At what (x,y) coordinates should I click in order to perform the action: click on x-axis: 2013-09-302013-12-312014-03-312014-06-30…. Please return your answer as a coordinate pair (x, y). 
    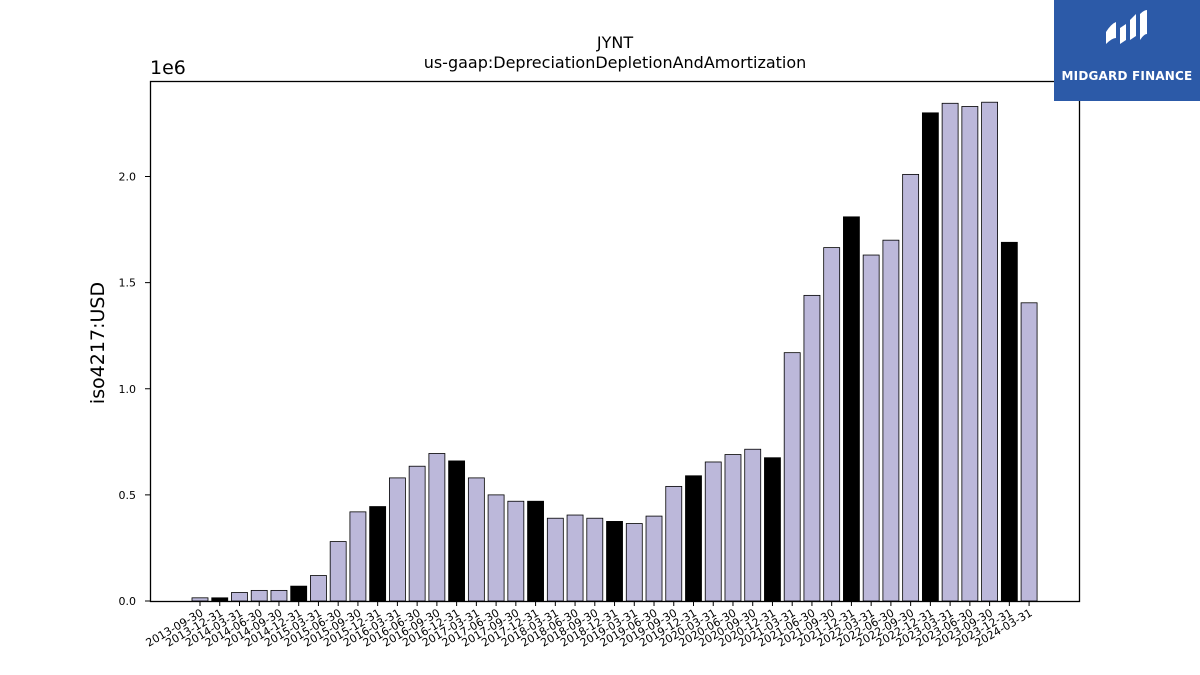
    Looking at the image, I should click on (589, 625).